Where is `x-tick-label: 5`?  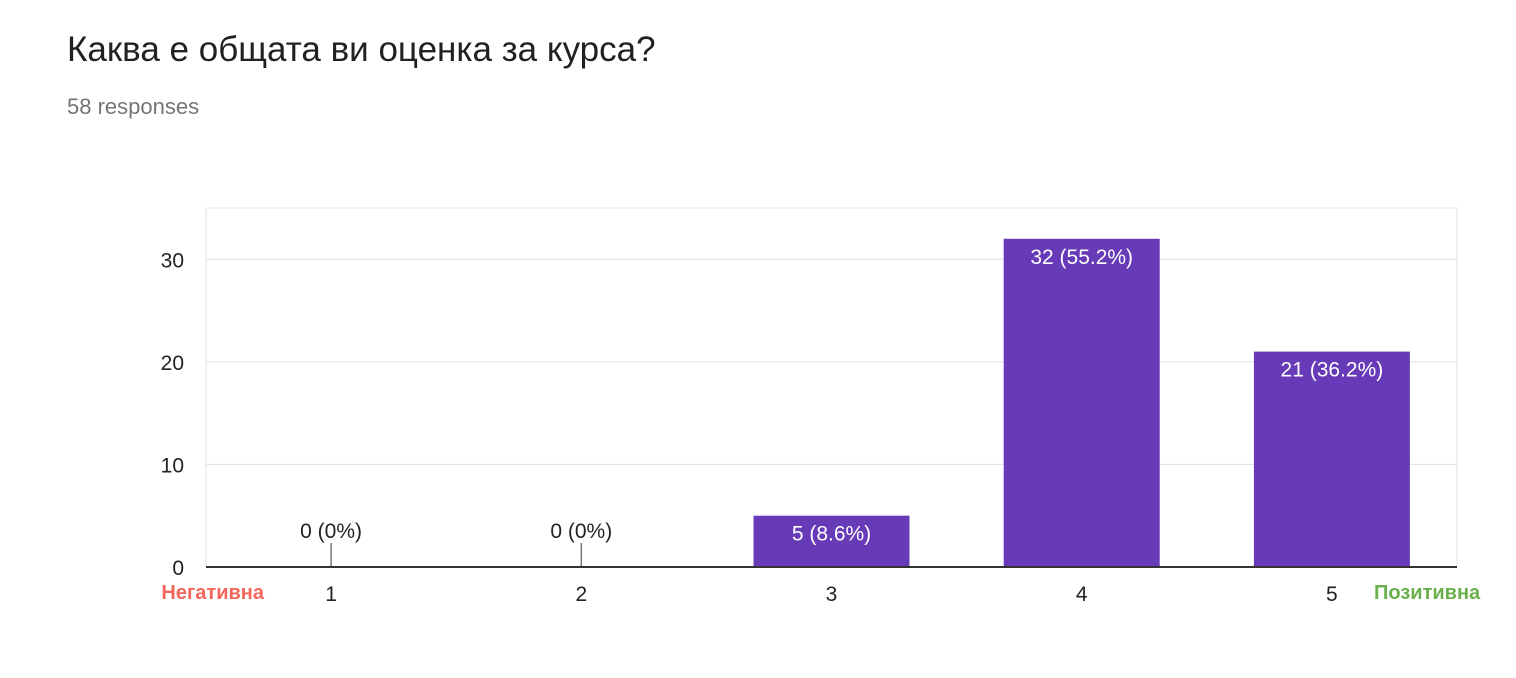
x-tick-label: 5 is located at coordinates (1332, 594).